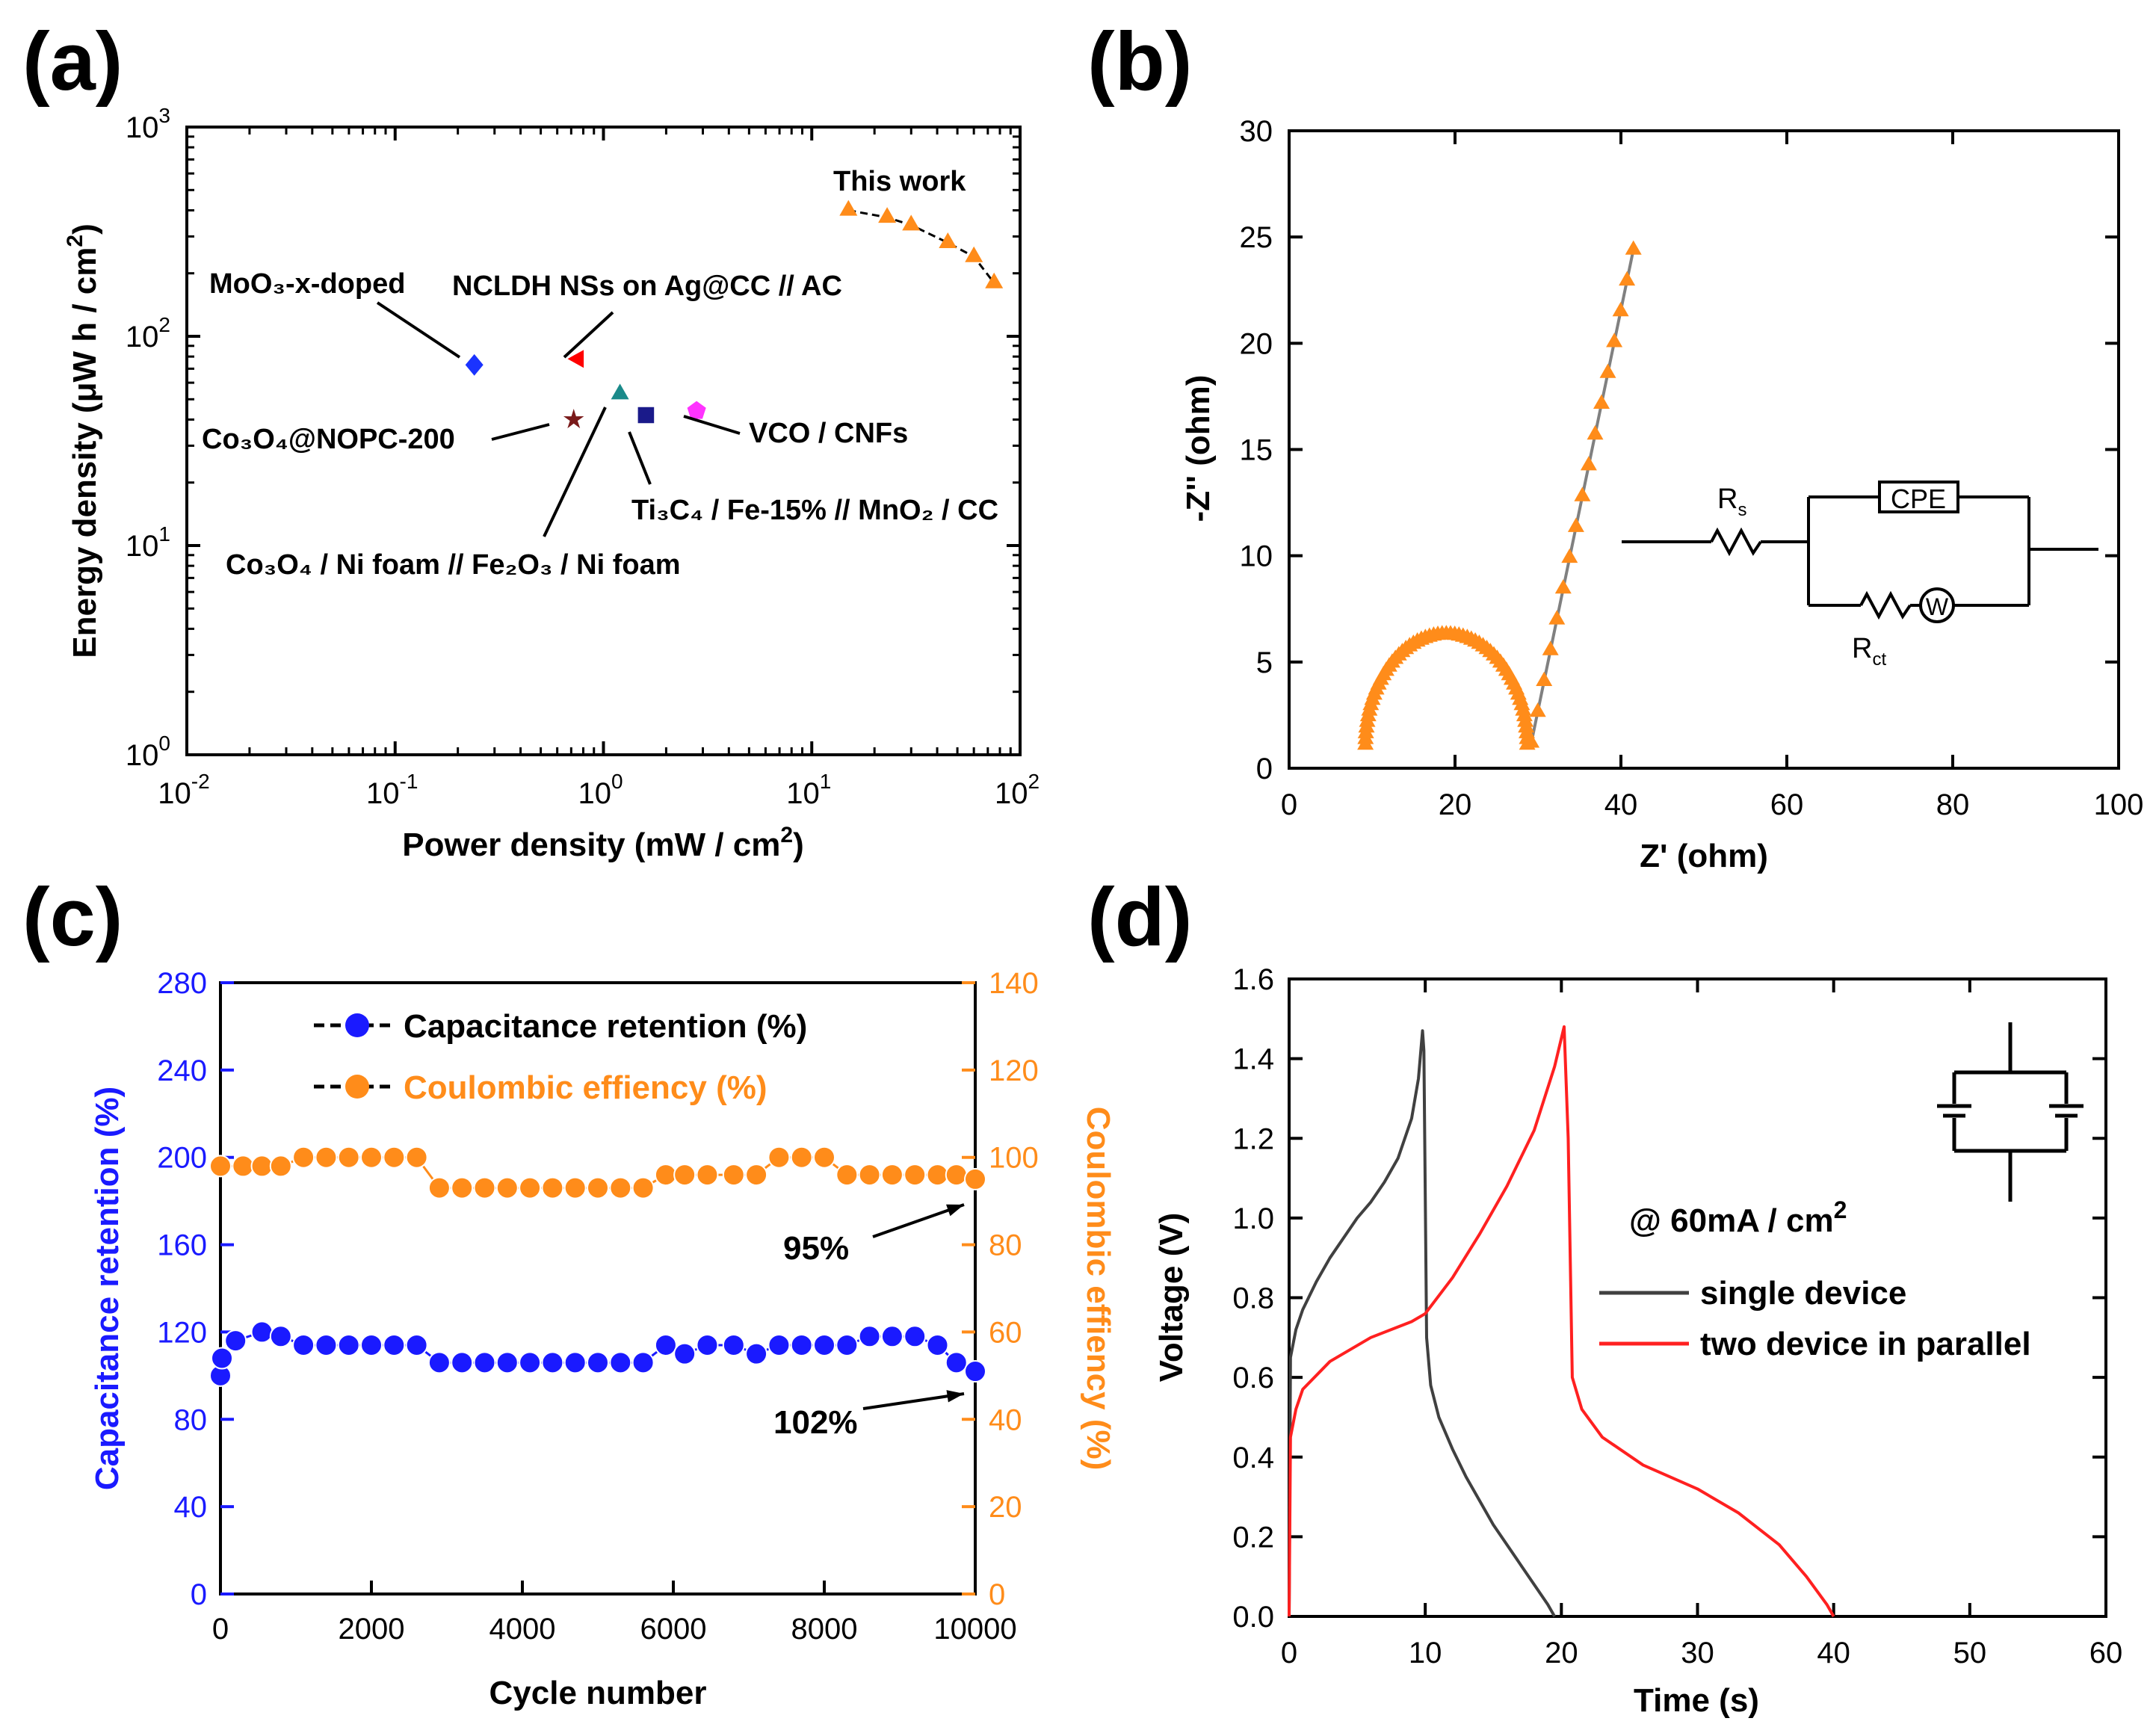  Describe the element at coordinates (148, 752) in the screenshot. I see `panel-a-y-tick-label: 100` at that location.